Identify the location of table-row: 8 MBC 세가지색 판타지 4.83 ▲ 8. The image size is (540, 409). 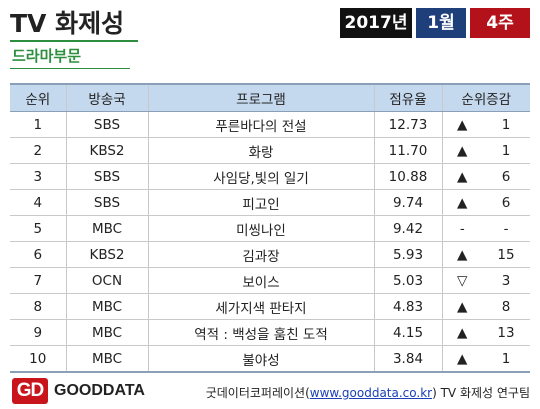
(270, 306).